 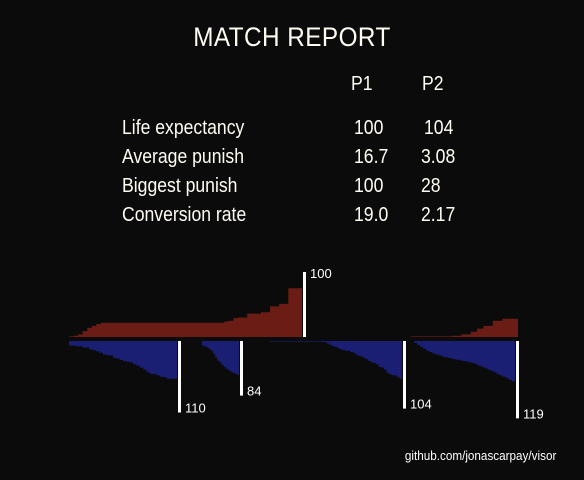 What do you see at coordinates (480, 455) in the screenshot?
I see `footer-credit: github.com/jonascarpay/visor` at bounding box center [480, 455].